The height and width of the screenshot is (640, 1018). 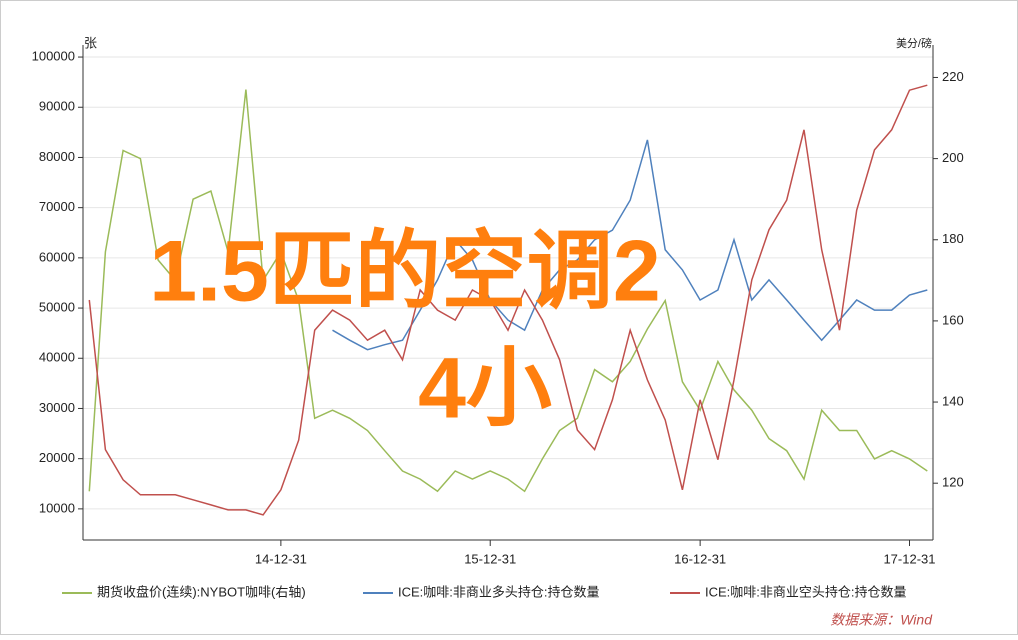 What do you see at coordinates (57, 457) in the screenshot?
I see `y-tick-label: 20000` at bounding box center [57, 457].